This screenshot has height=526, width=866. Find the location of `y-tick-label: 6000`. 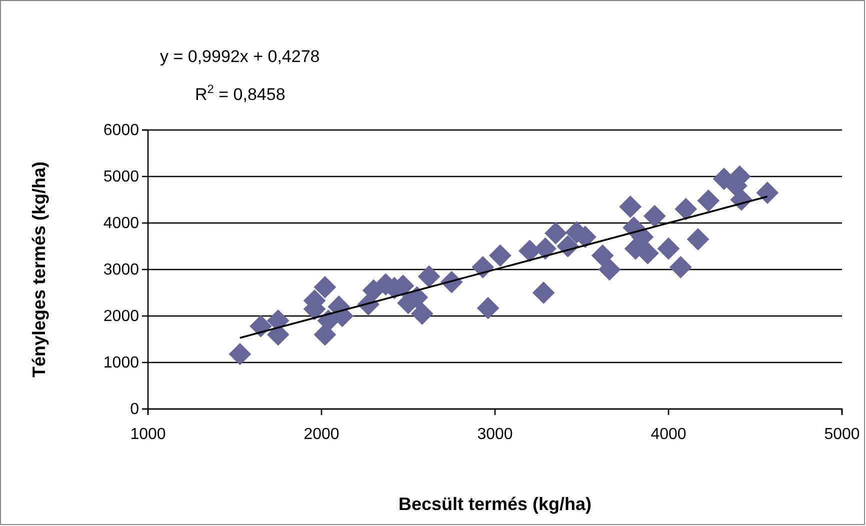

y-tick-label: 6000 is located at coordinates (121, 131).